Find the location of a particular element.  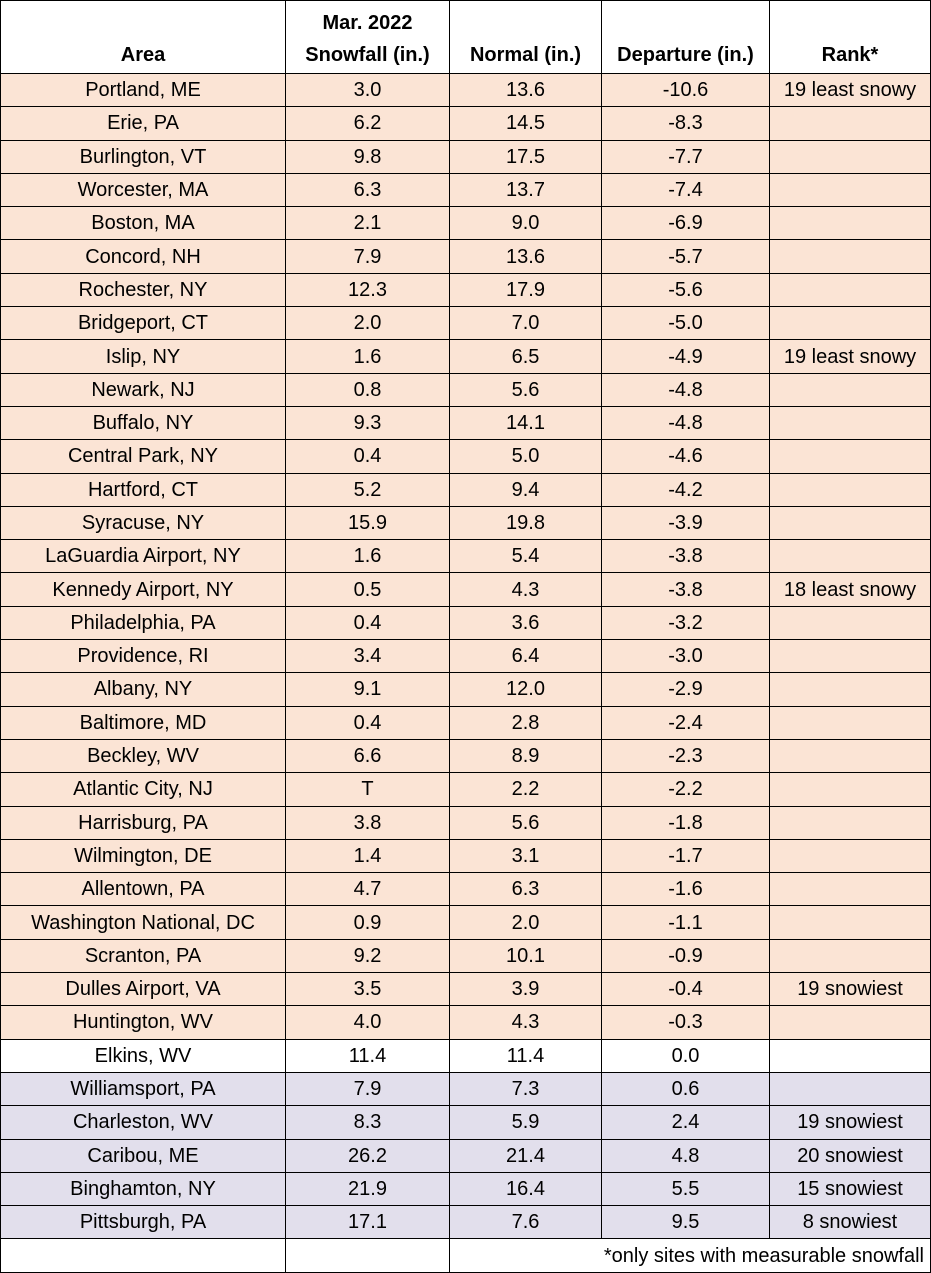

table-row: Newark, NJ 0.8 5.6 -4.8 is located at coordinates (465, 389).